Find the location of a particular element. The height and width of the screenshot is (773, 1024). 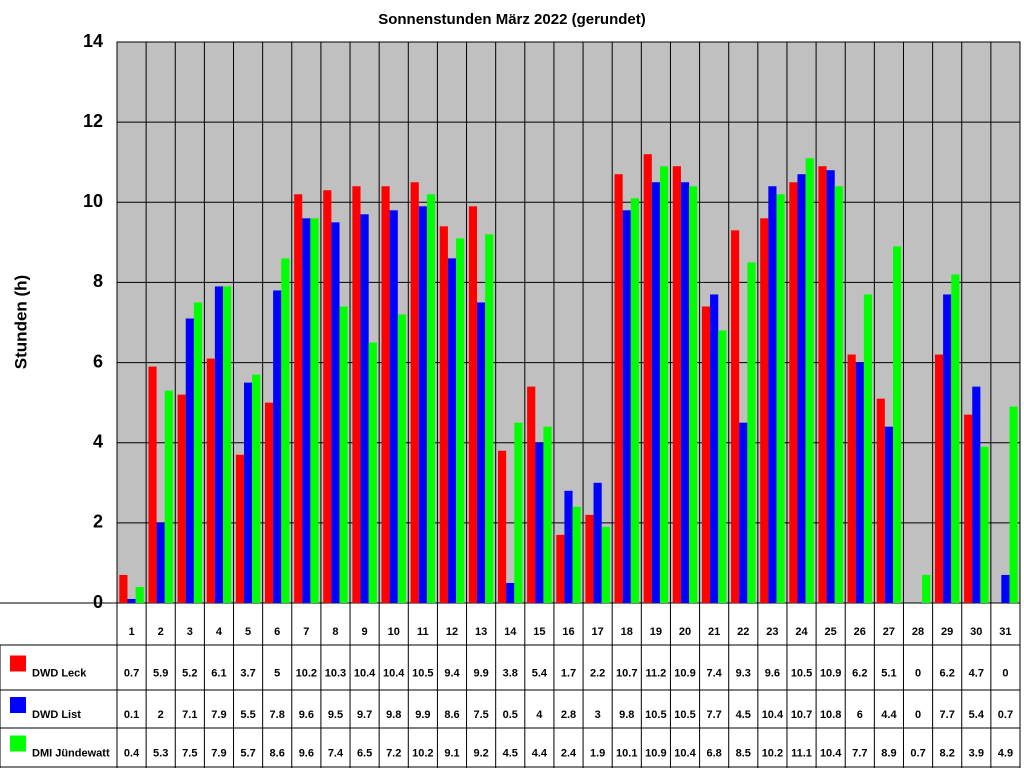

table-value: 4.7 is located at coordinates (976, 673).